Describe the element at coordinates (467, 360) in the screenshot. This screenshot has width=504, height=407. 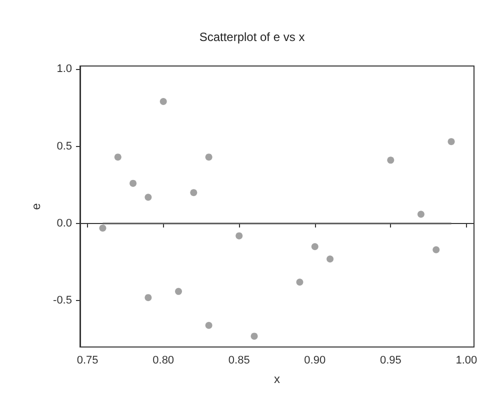
I see `x-tick-label: 1.00` at that location.